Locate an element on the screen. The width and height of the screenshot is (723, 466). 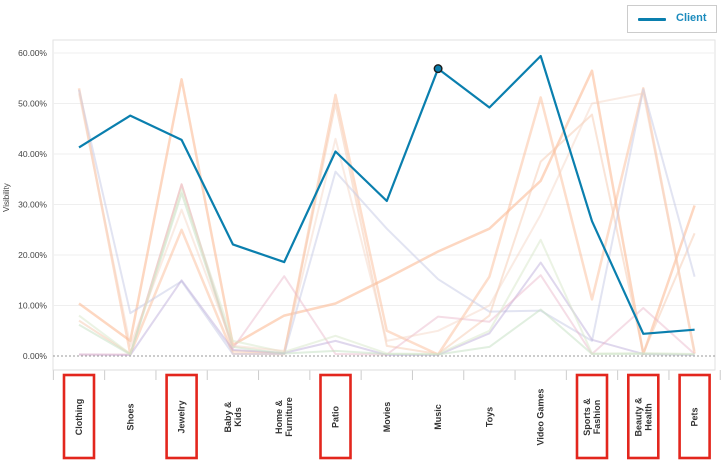
svg-text: Clothing is located at coordinates (79, 417).